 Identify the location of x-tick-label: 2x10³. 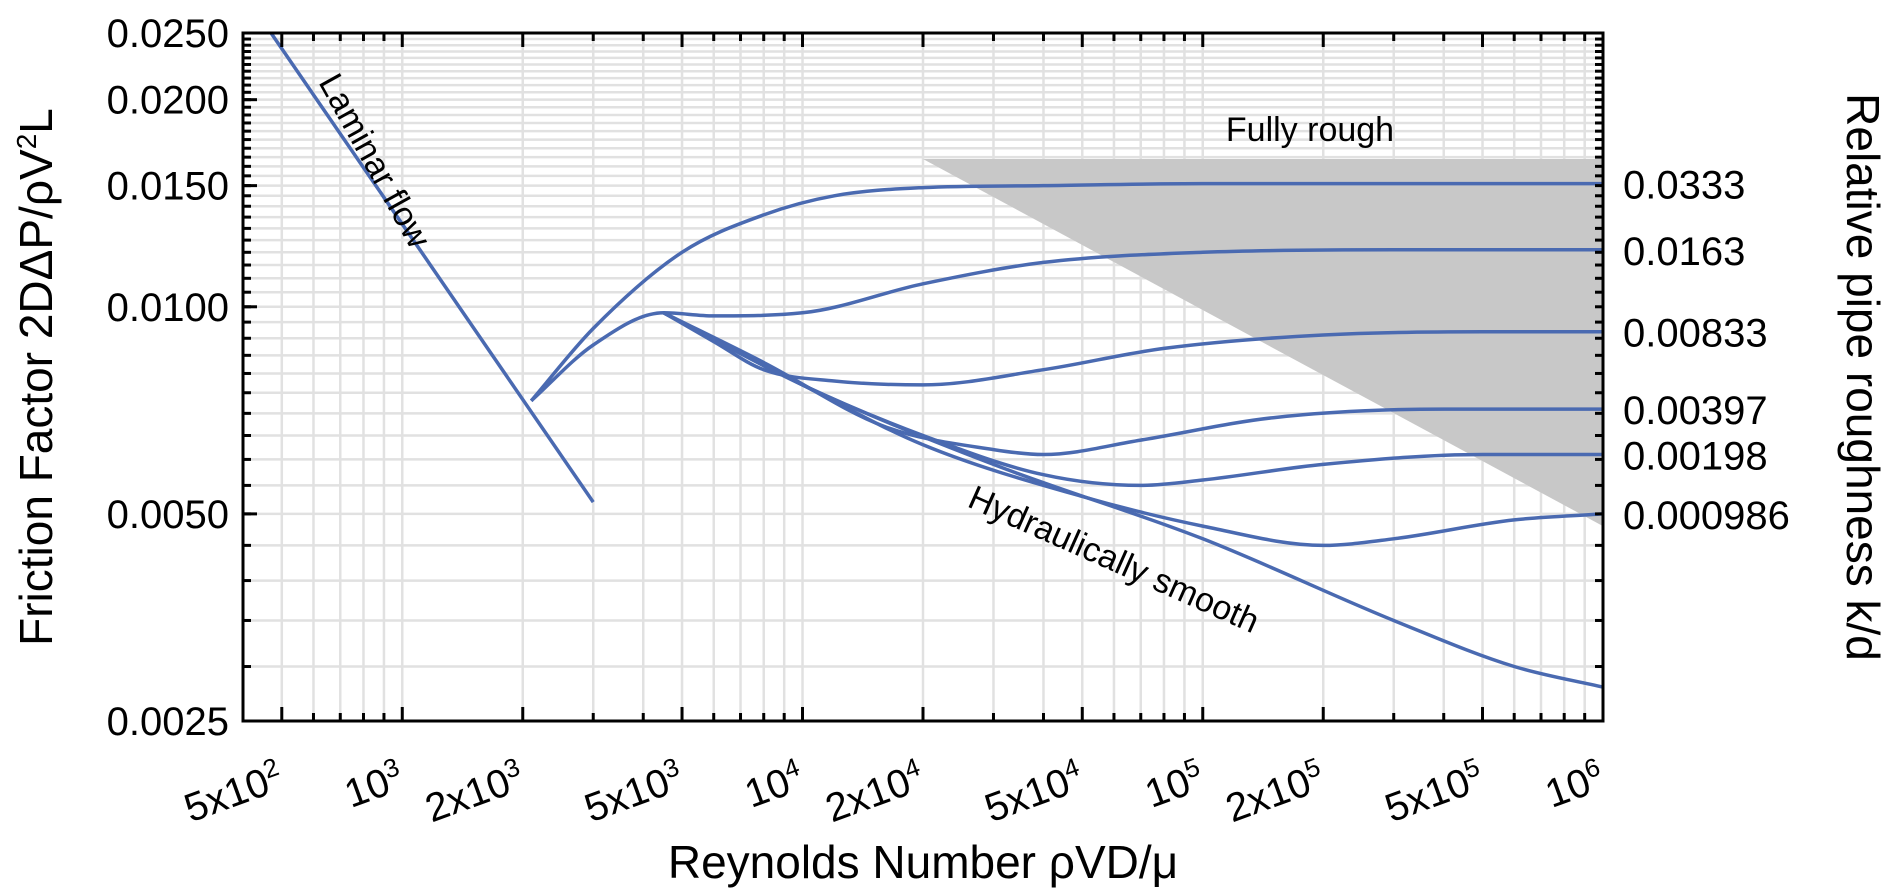
(474, 791).